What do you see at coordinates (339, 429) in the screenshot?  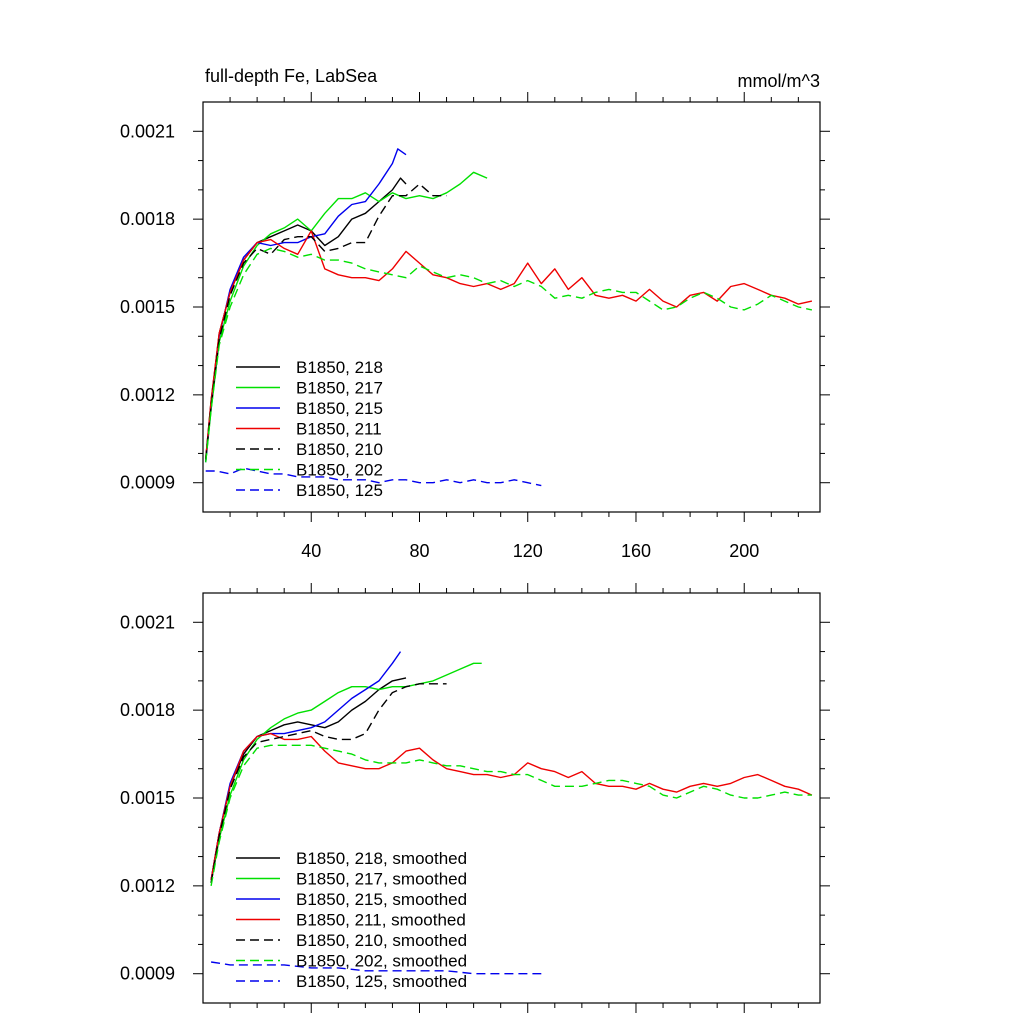 I see `legend-label: B1850, 211` at bounding box center [339, 429].